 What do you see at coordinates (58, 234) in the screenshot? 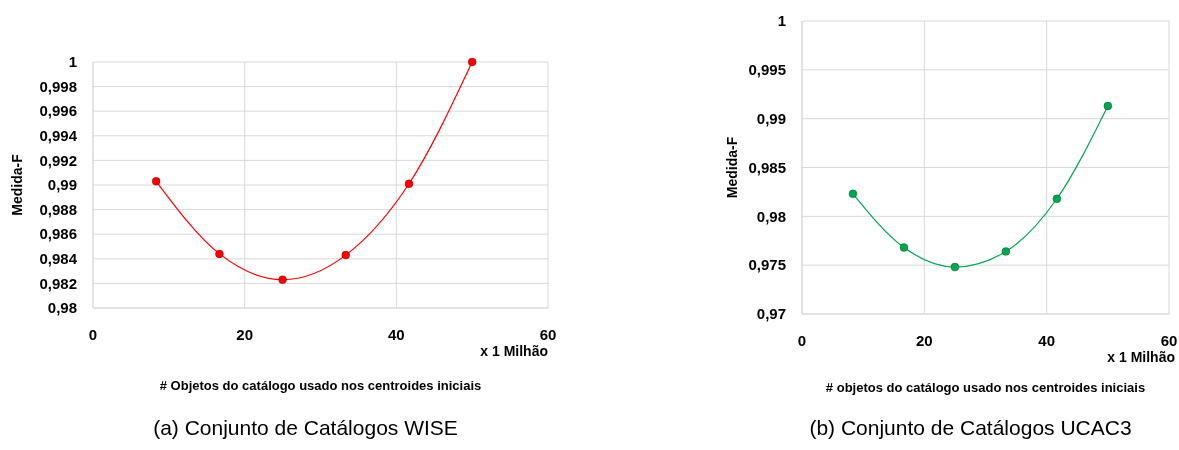
I see `y-tick-label: 0,986` at bounding box center [58, 234].